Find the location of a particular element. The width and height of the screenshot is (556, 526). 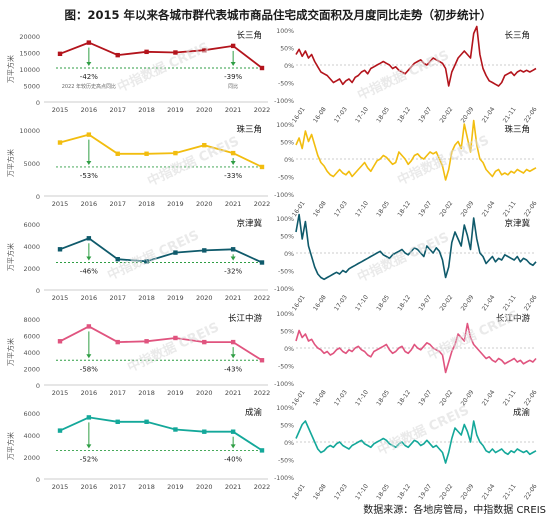

decline-label: -58% is located at coordinates (89, 369).